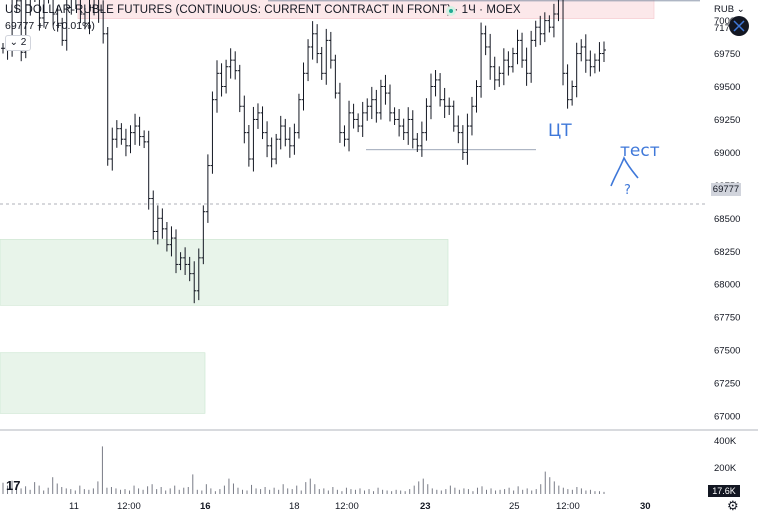 Image resolution: width=758 pixels, height=514 pixels. Describe the element at coordinates (725, 455) in the screenshot. I see `volume-axis: 400K 200K` at that location.